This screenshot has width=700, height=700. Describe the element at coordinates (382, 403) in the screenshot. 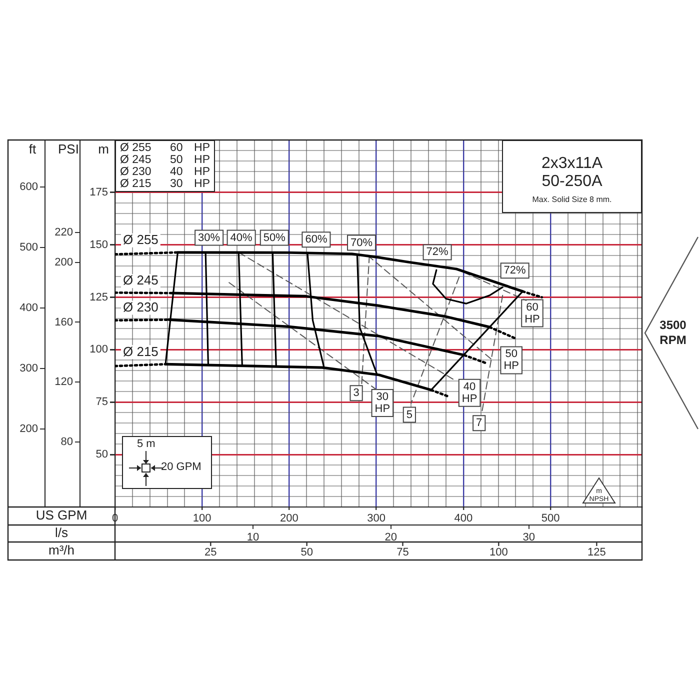

I see `annotation: 30 HP` at that location.